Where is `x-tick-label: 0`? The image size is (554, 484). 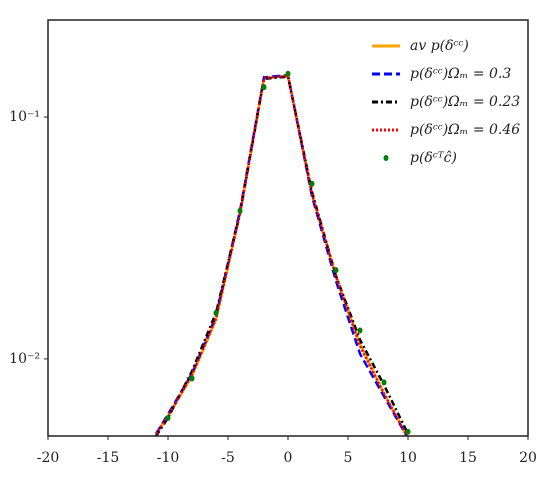 x-tick-label: 0 is located at coordinates (288, 458).